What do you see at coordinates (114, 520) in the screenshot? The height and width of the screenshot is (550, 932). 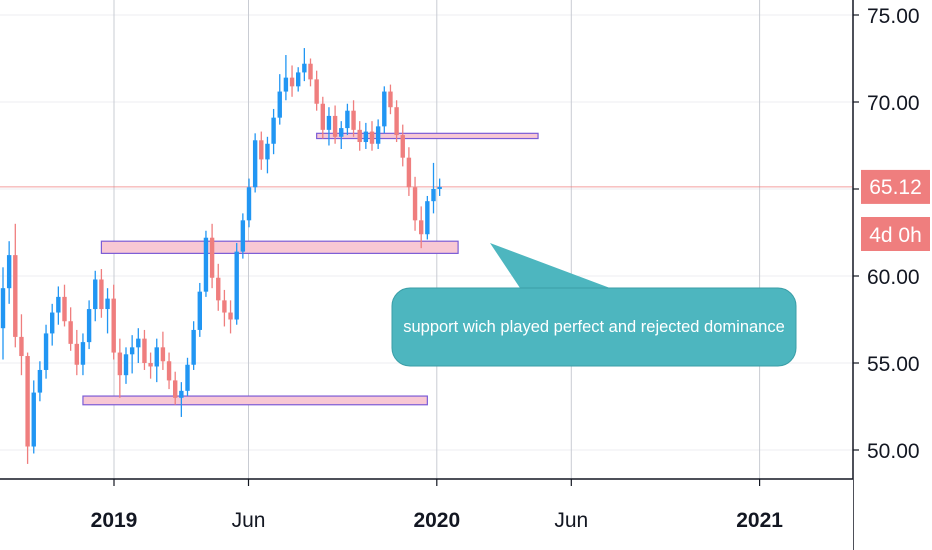 I see `time-tick-label: 2019` at bounding box center [114, 520].